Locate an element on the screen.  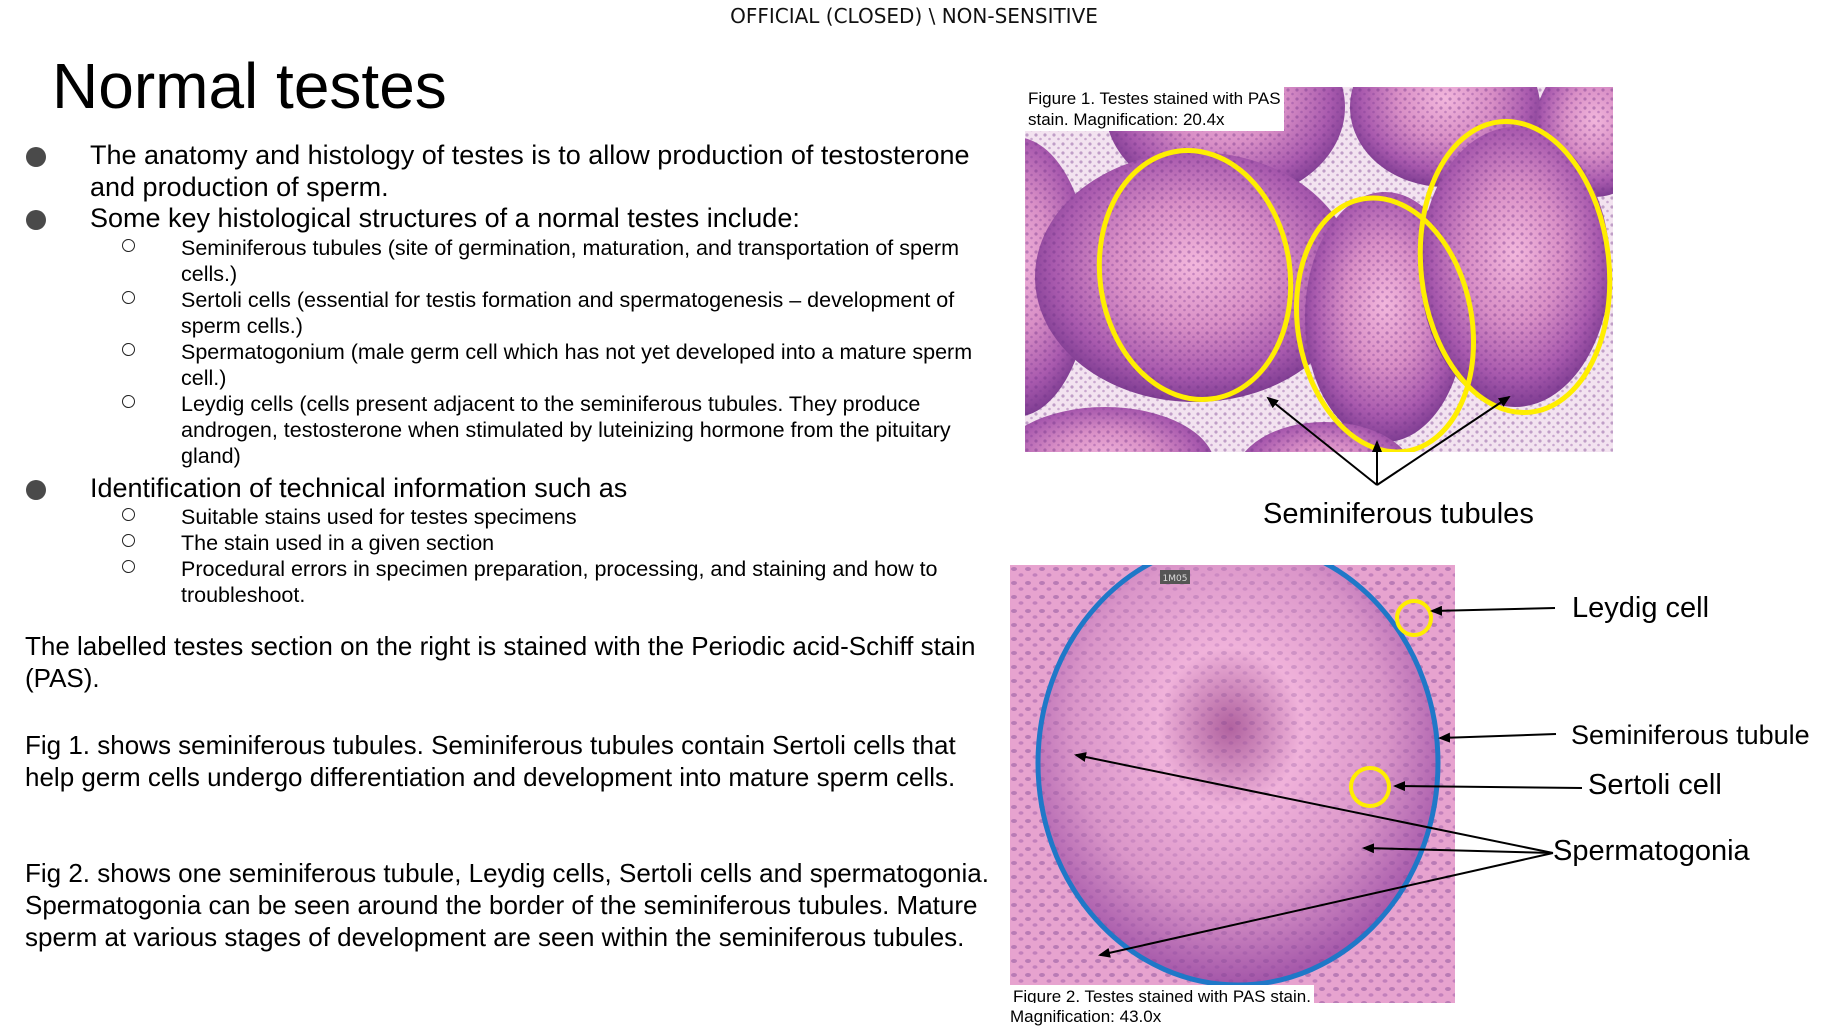
label-sertoli-cell: Sertoli cell is located at coordinates (1655, 785).